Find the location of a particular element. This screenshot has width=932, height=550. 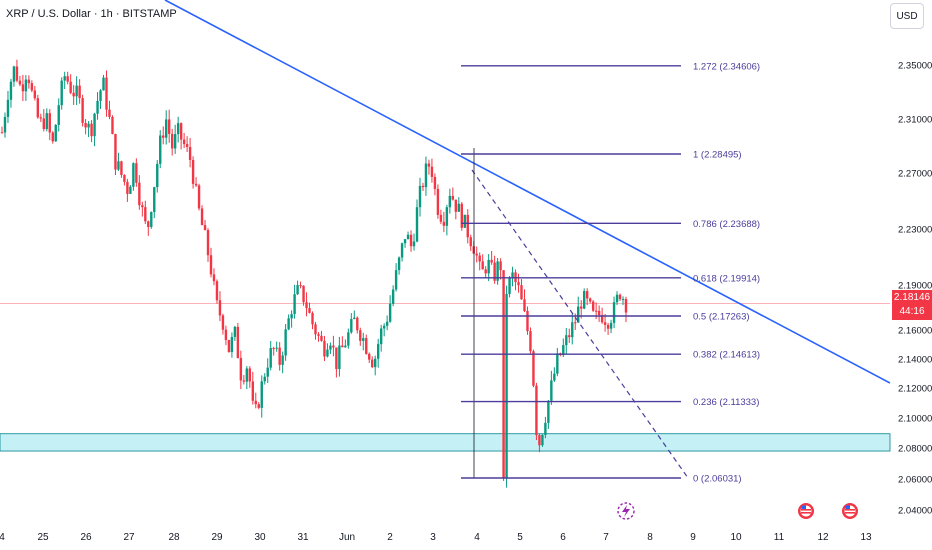

price-tick-label: 2.06000 is located at coordinates (915, 480).